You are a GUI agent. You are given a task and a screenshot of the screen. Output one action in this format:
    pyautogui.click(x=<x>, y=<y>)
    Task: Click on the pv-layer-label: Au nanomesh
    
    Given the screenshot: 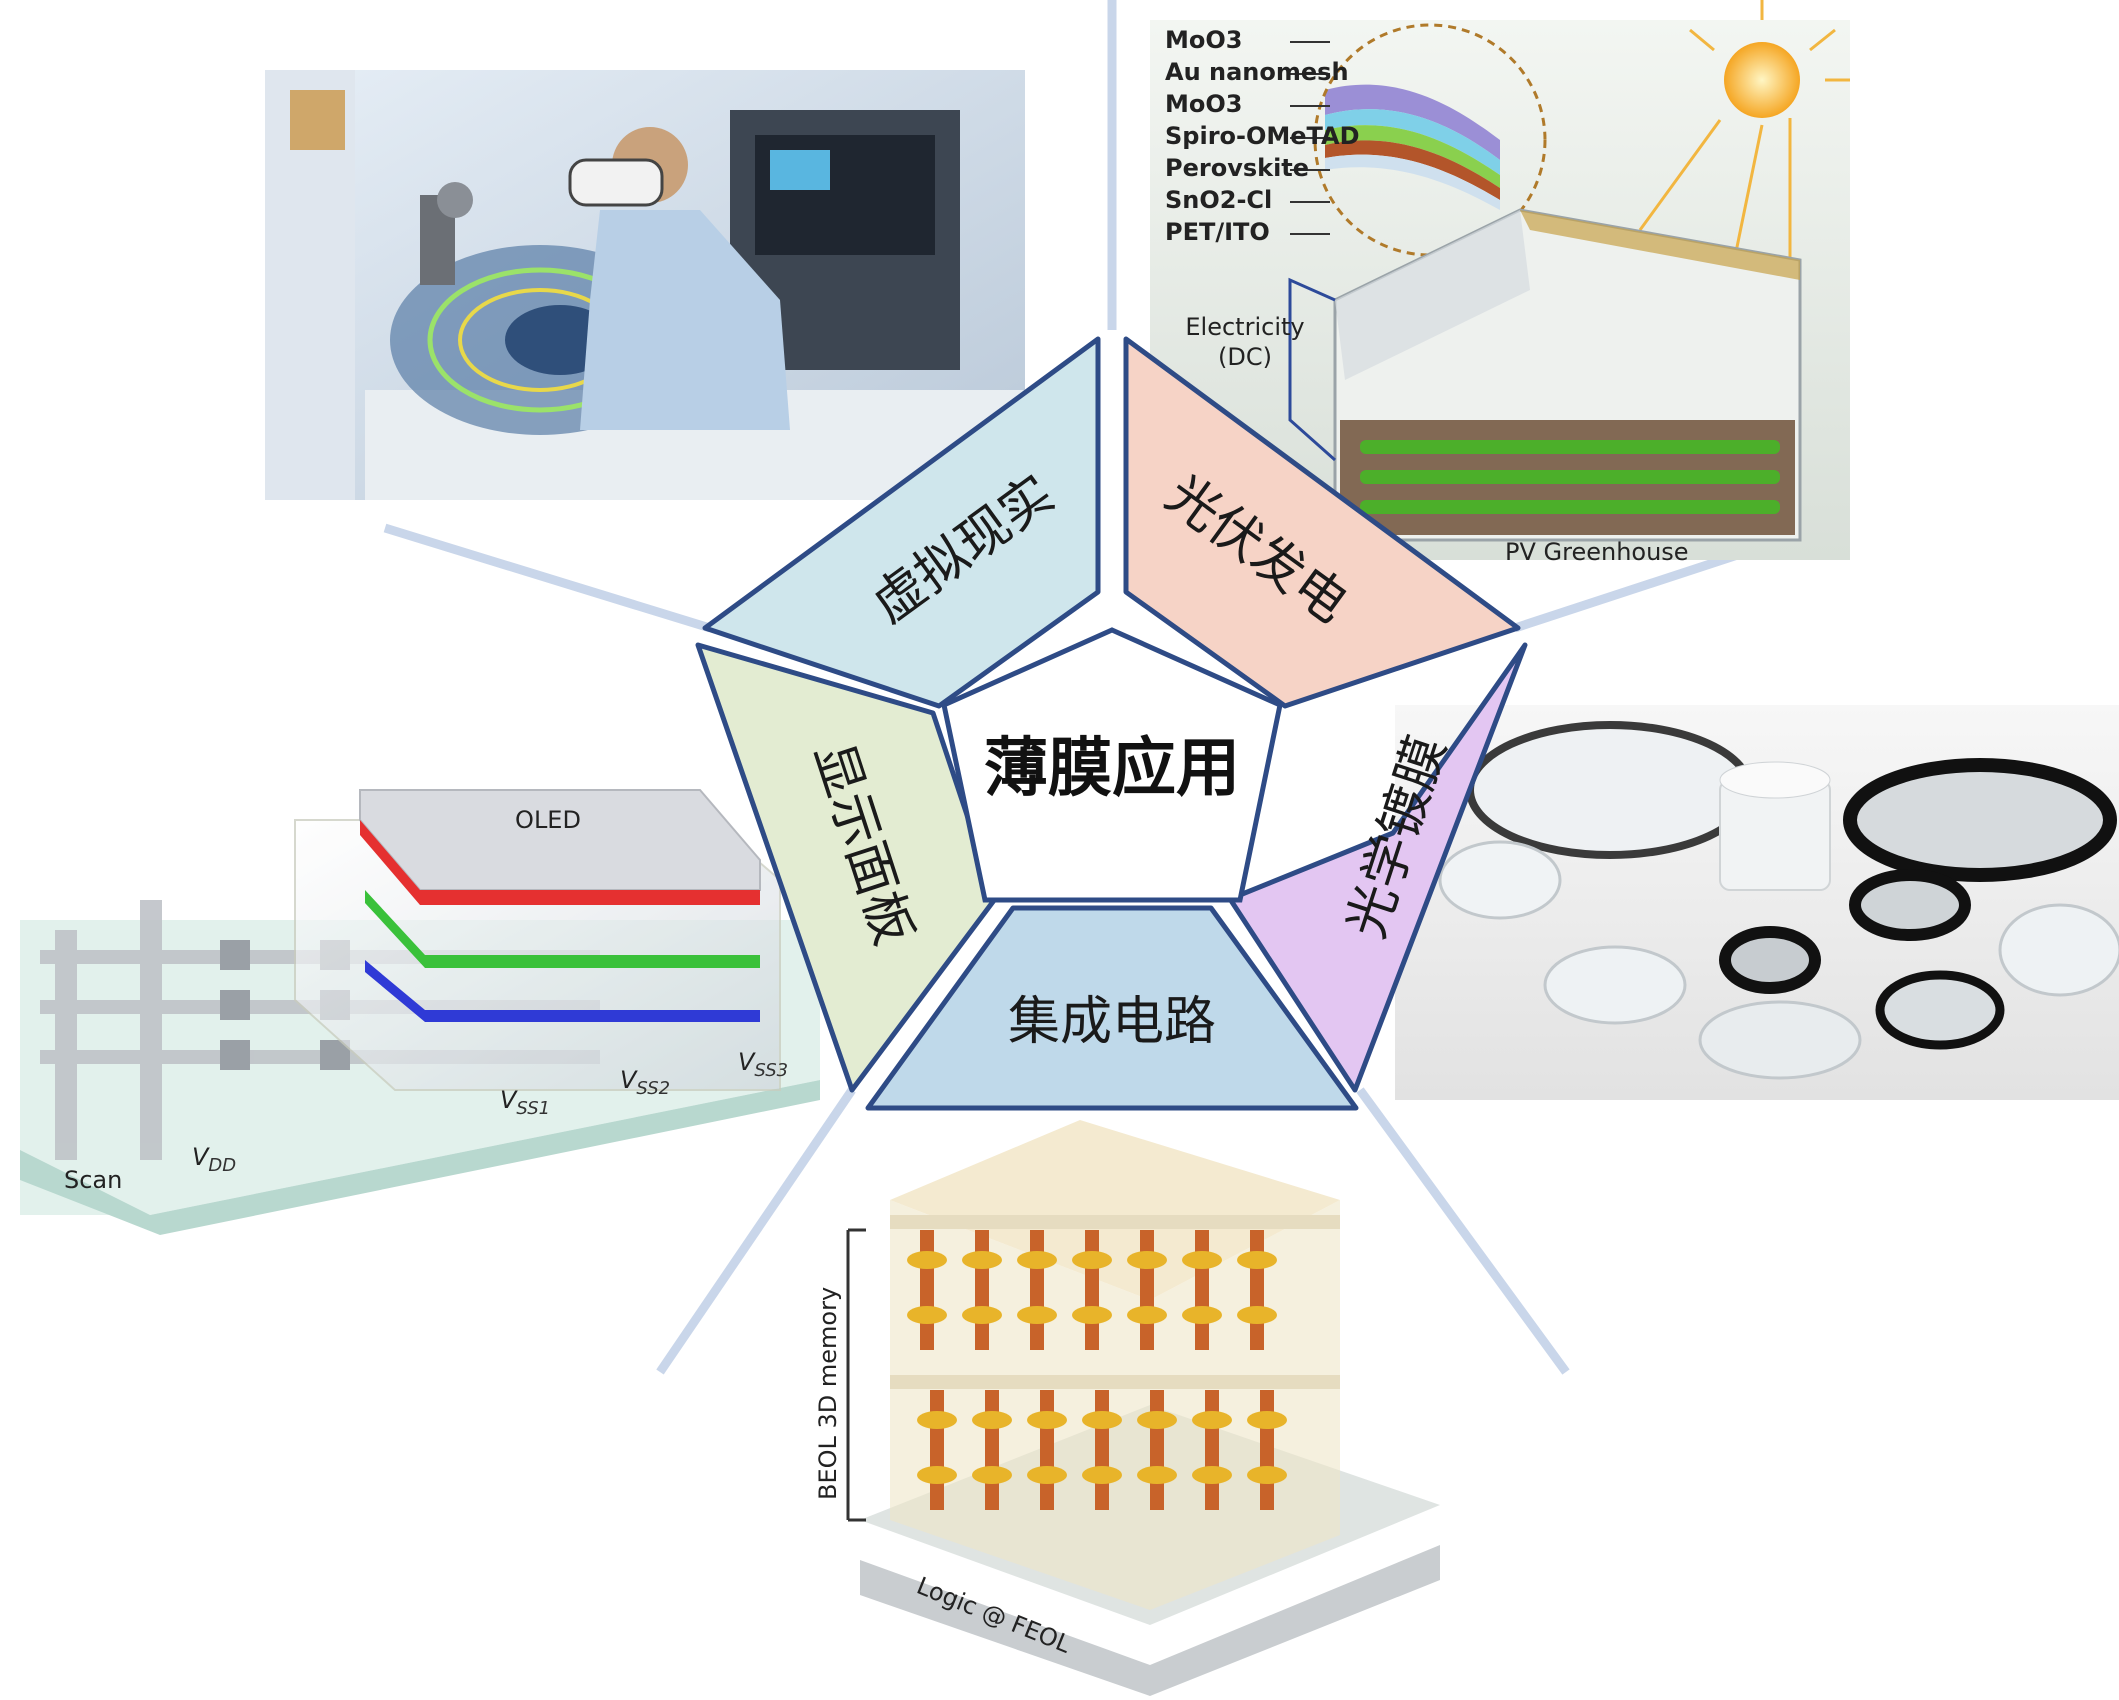 What is the action you would take?
    pyautogui.click(x=1257, y=72)
    